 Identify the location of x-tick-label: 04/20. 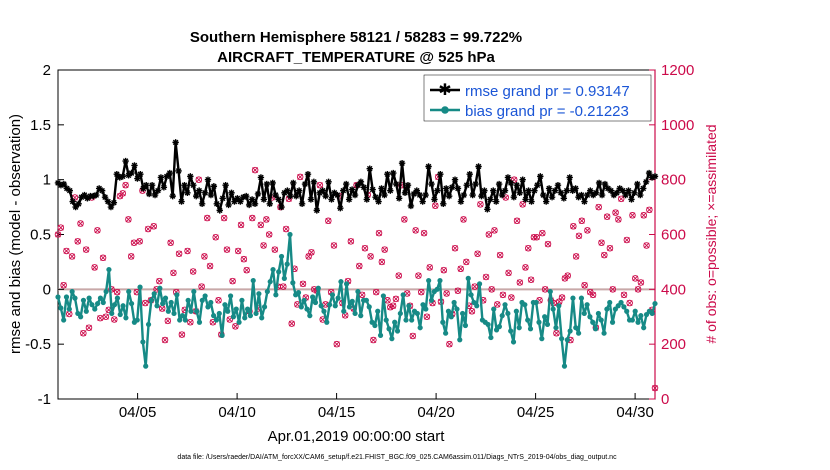
(436, 412).